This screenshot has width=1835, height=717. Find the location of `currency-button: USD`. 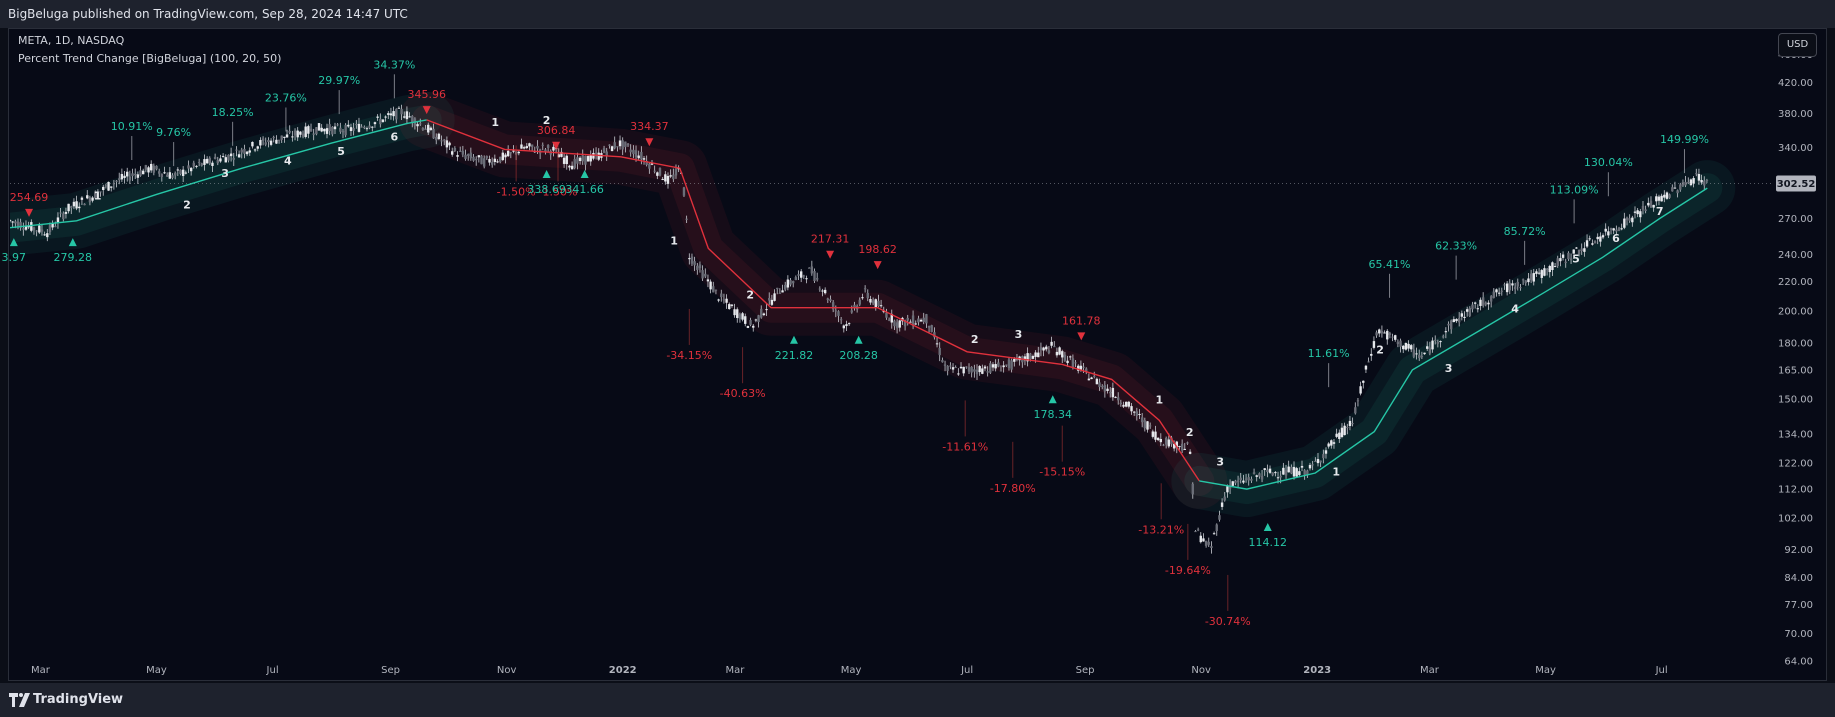

currency-button: USD is located at coordinates (1797, 45).